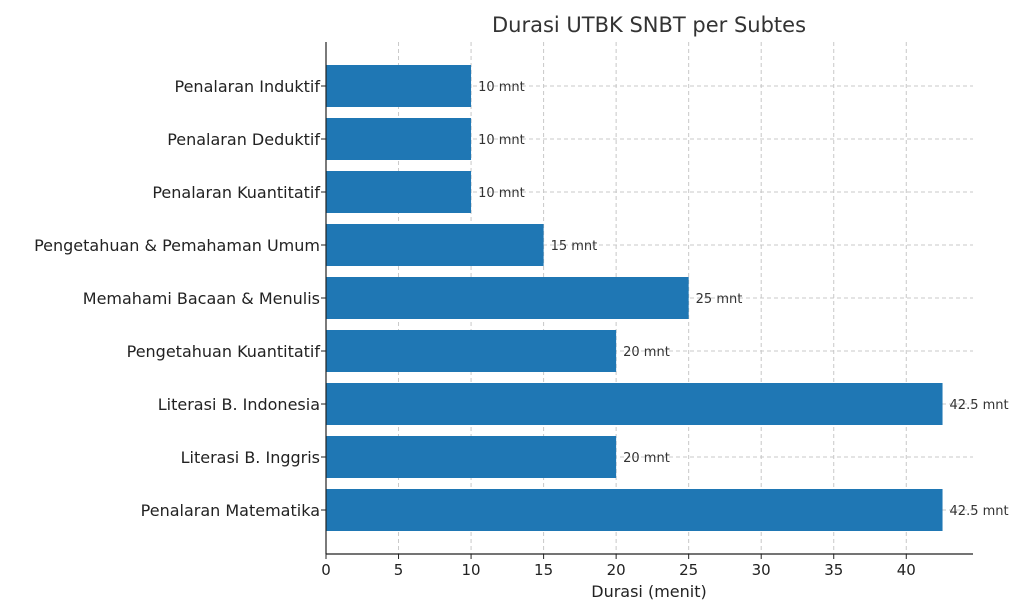 Image resolution: width=1024 pixels, height=614 pixels. What do you see at coordinates (471, 570) in the screenshot?
I see `x-tick-label: 10` at bounding box center [471, 570].